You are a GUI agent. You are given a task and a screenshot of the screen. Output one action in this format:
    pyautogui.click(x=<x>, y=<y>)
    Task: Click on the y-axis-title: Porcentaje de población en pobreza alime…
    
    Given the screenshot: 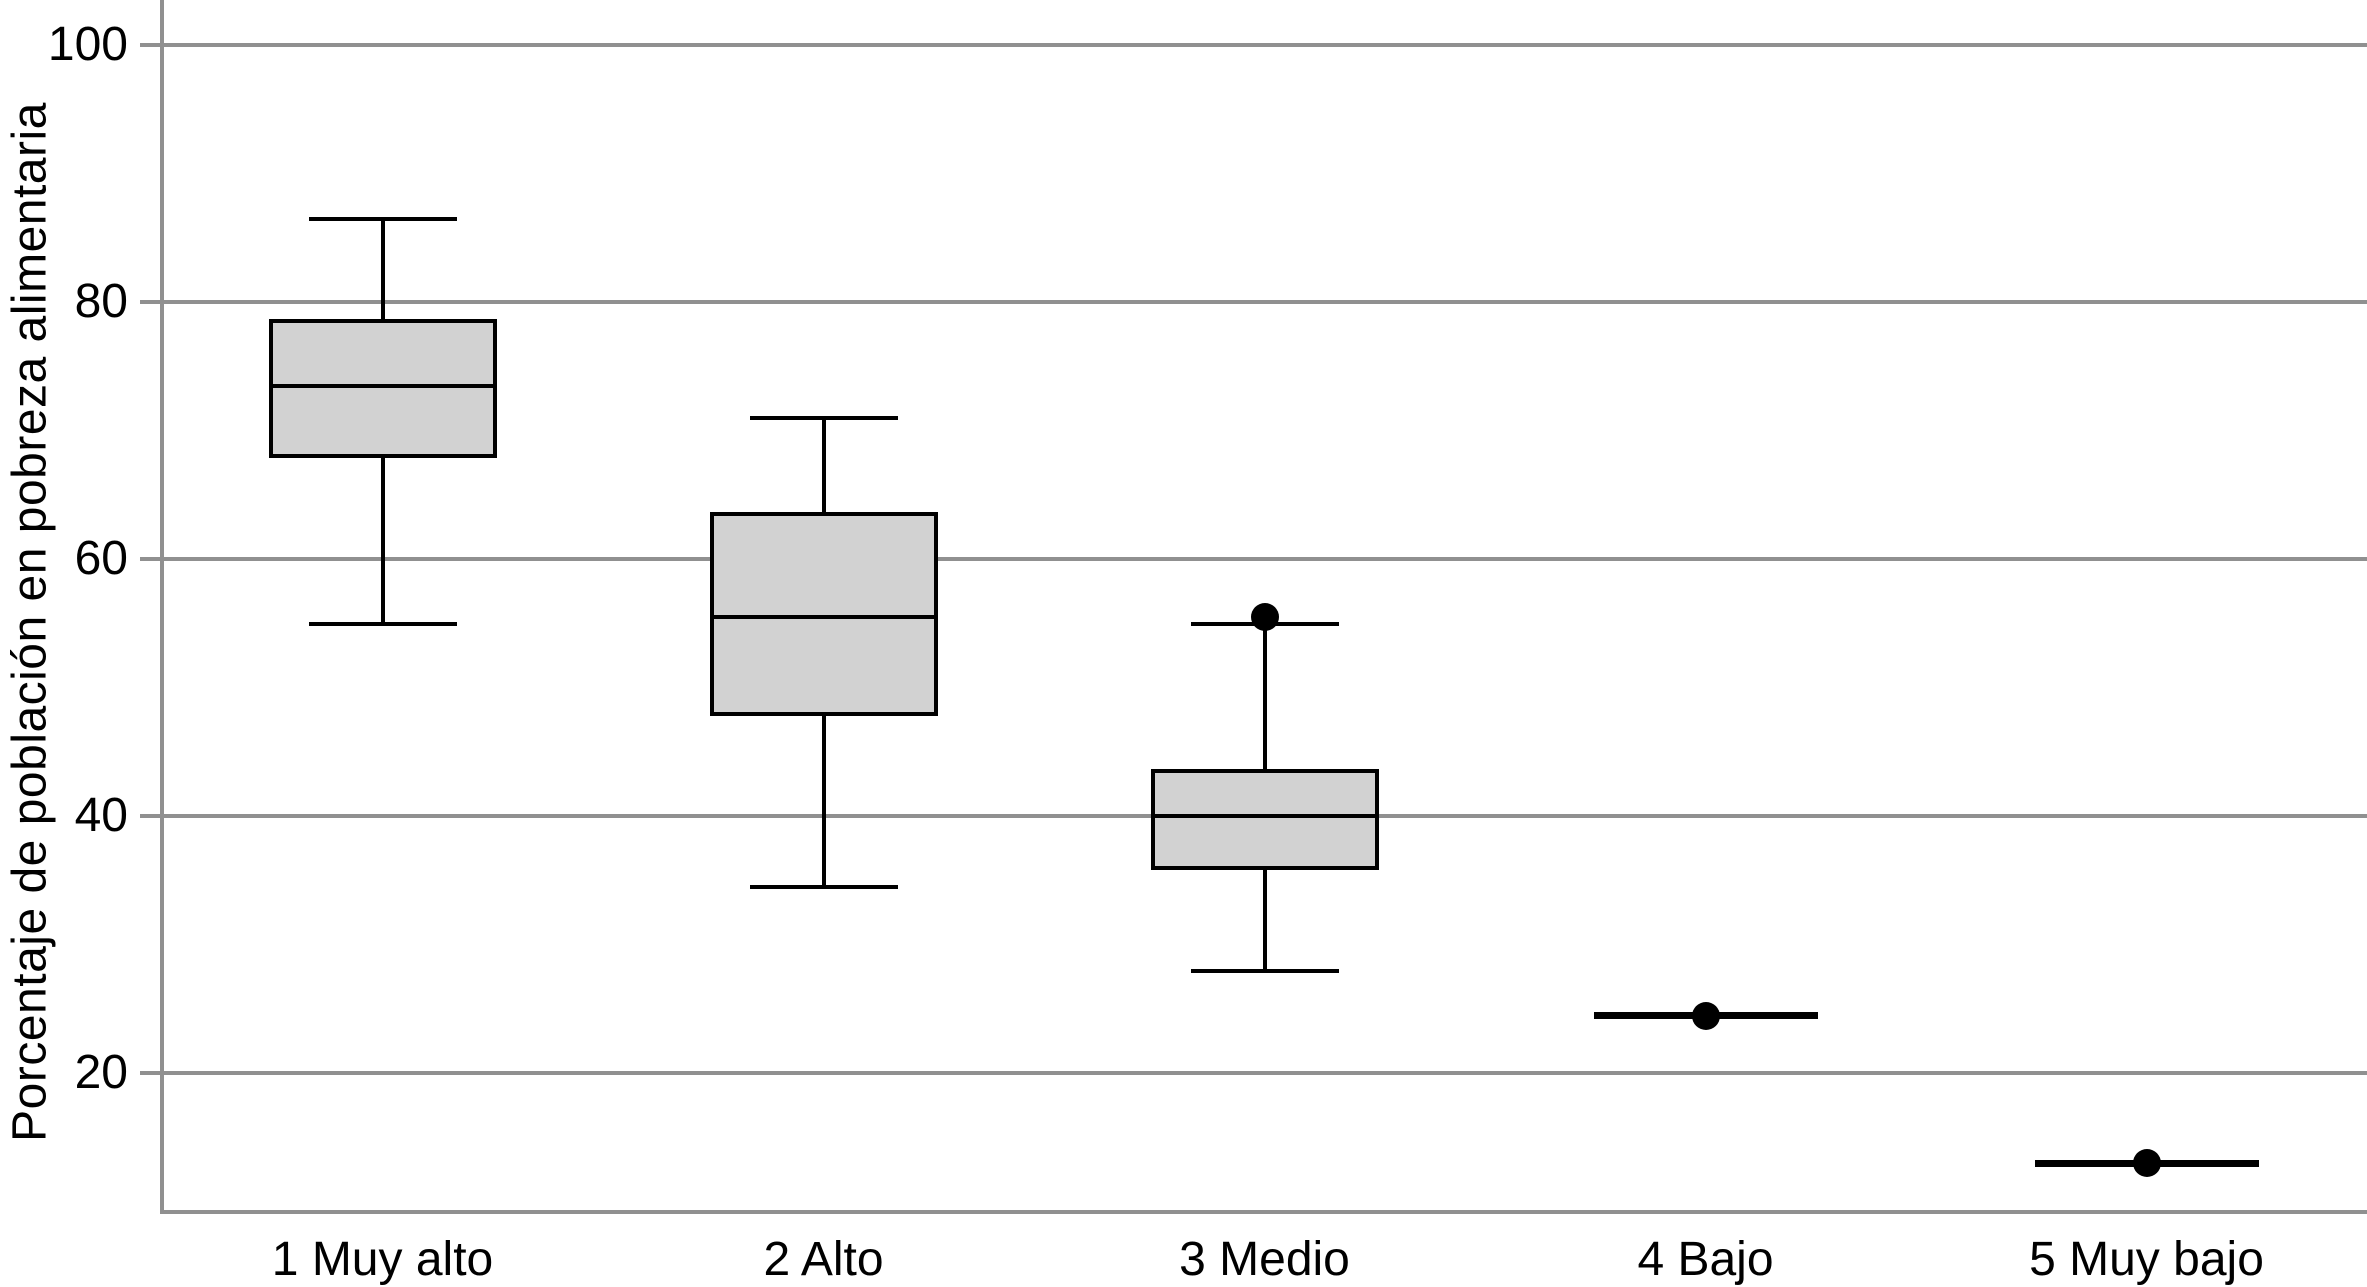 What is the action you would take?
    pyautogui.click(x=30, y=622)
    